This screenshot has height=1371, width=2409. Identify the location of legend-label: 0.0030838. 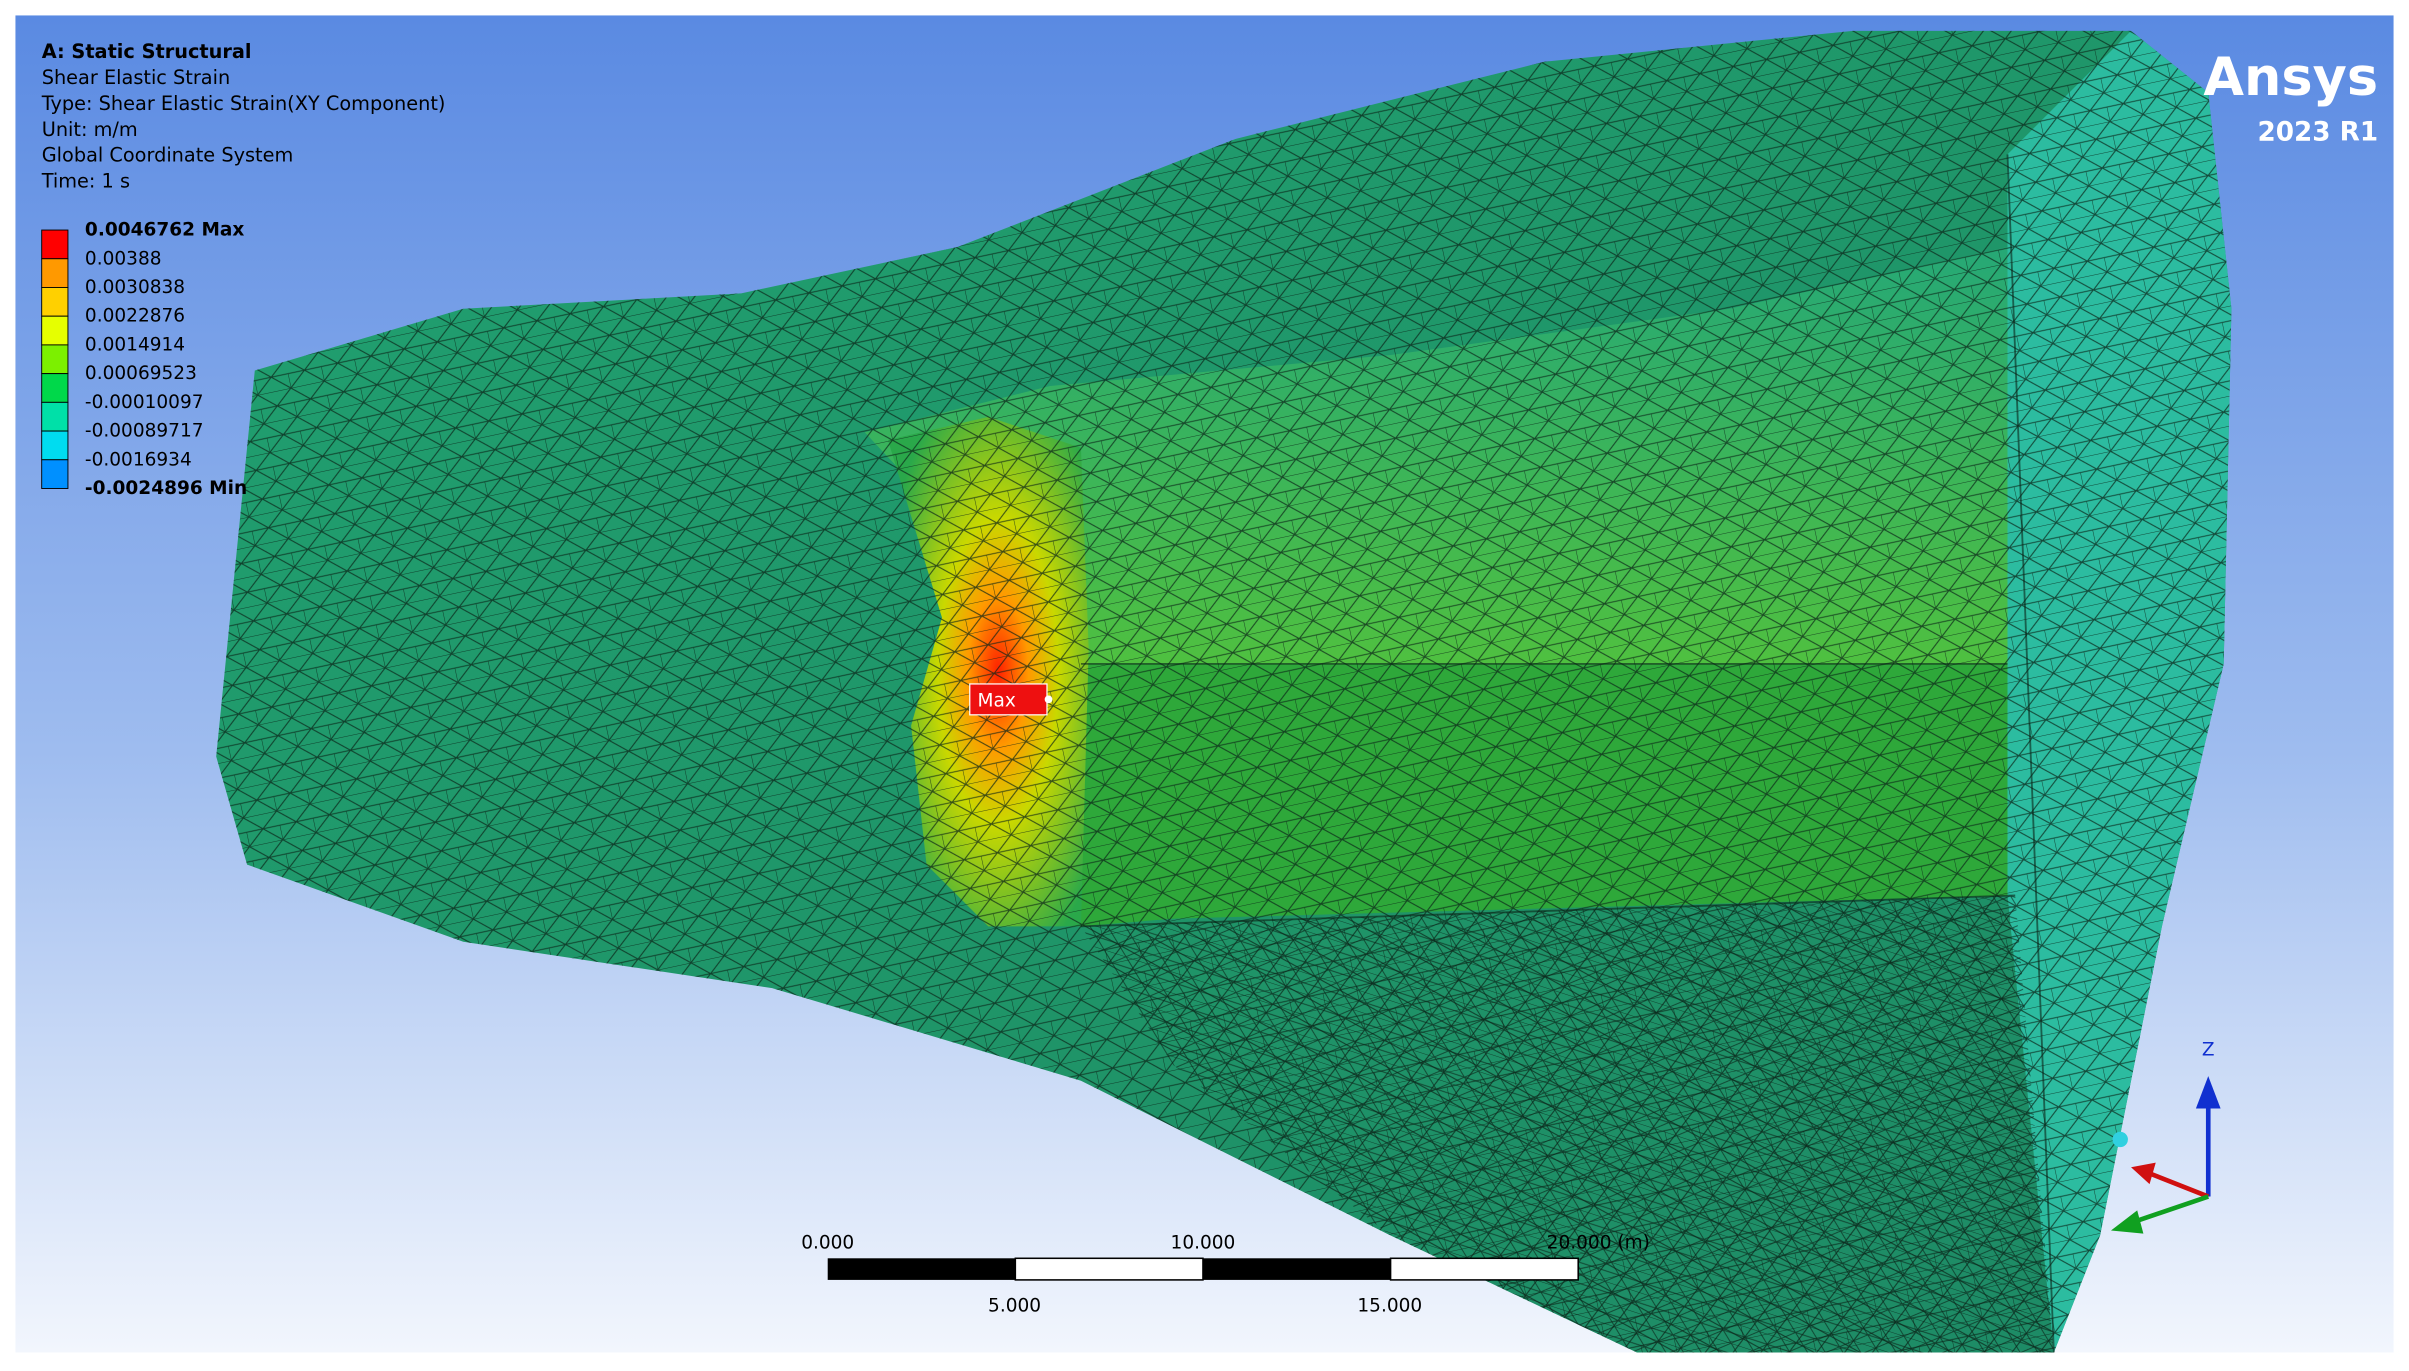
(135, 287).